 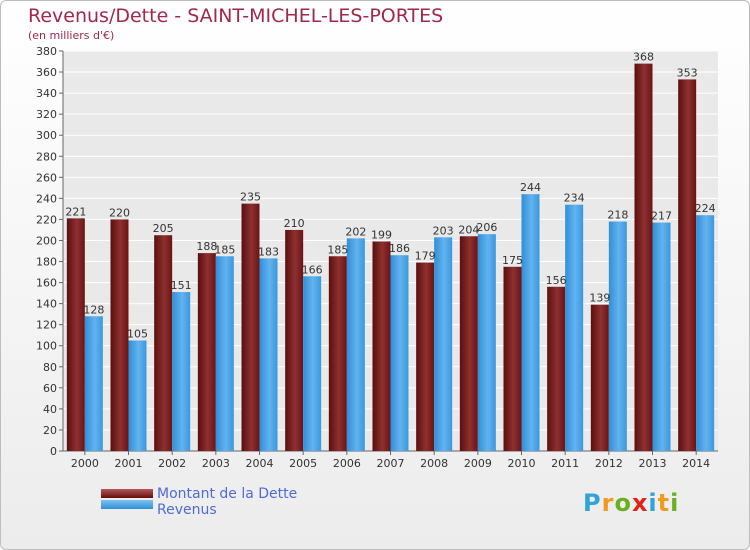 I want to click on x-tick-label: 2003, so click(x=216, y=463).